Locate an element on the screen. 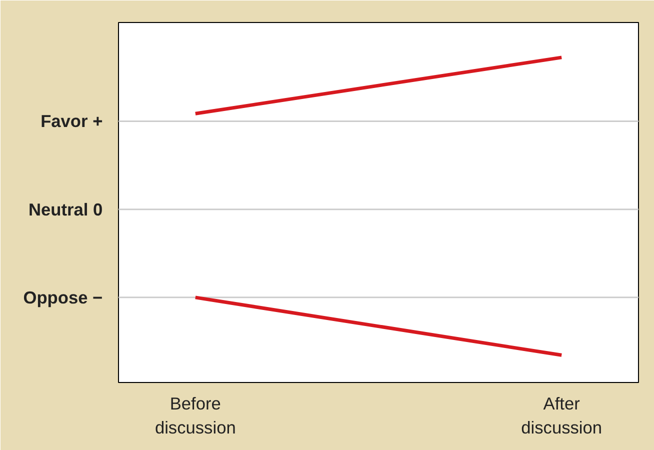  x-tick-label: Before discussion is located at coordinates (195, 416).